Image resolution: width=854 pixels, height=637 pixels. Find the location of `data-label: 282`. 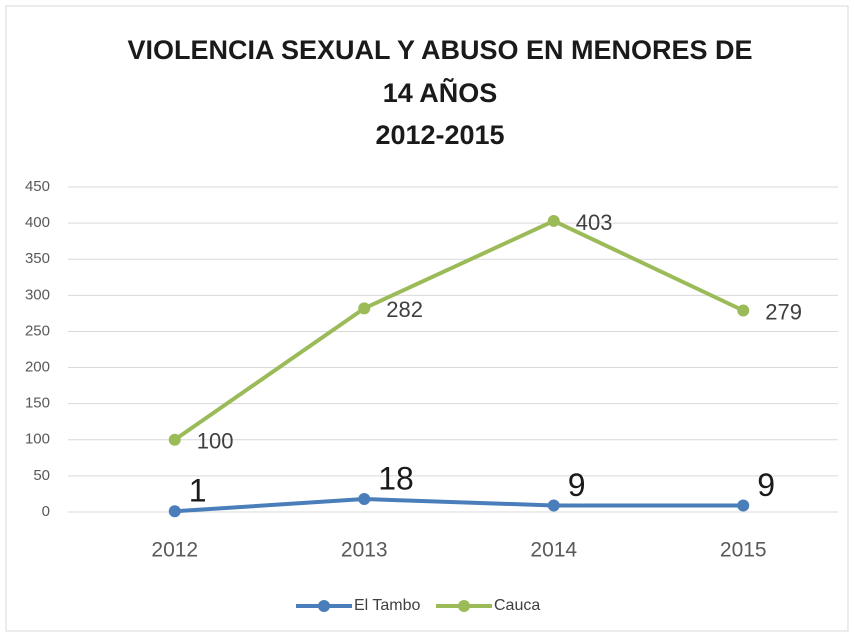

data-label: 282 is located at coordinates (404, 309).